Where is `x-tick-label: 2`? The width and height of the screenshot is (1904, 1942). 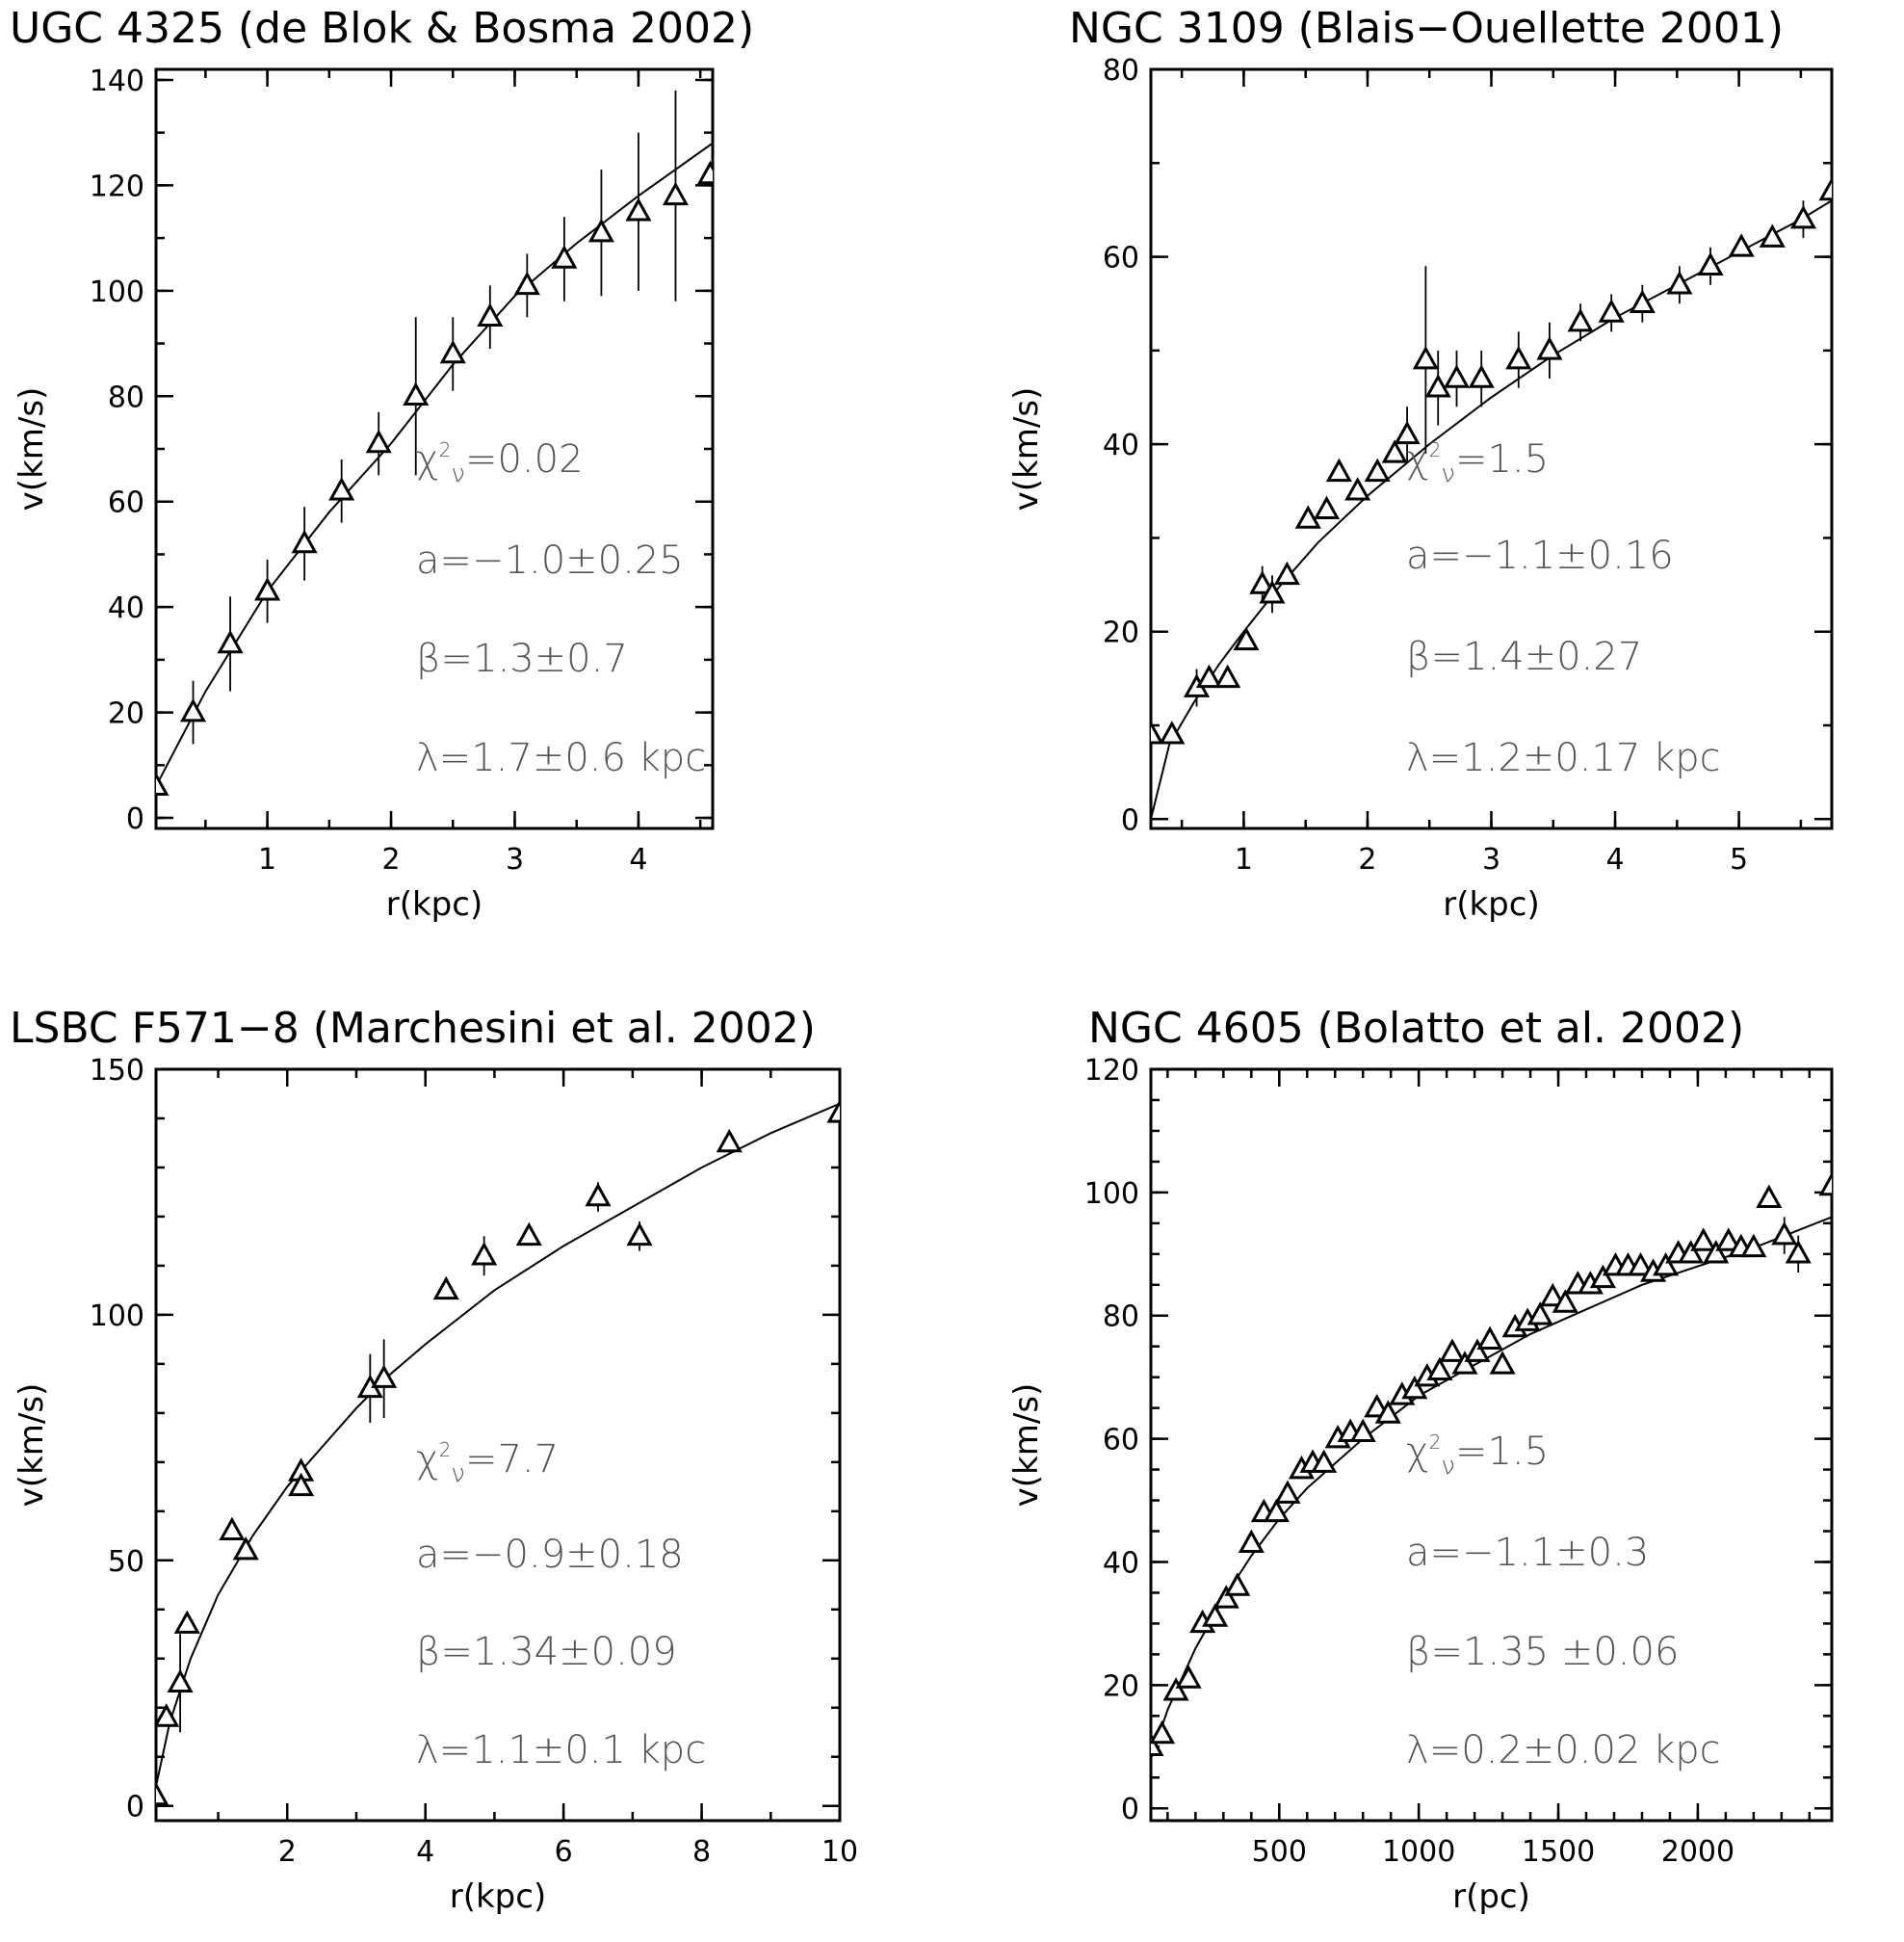
x-tick-label: 2 is located at coordinates (391, 860).